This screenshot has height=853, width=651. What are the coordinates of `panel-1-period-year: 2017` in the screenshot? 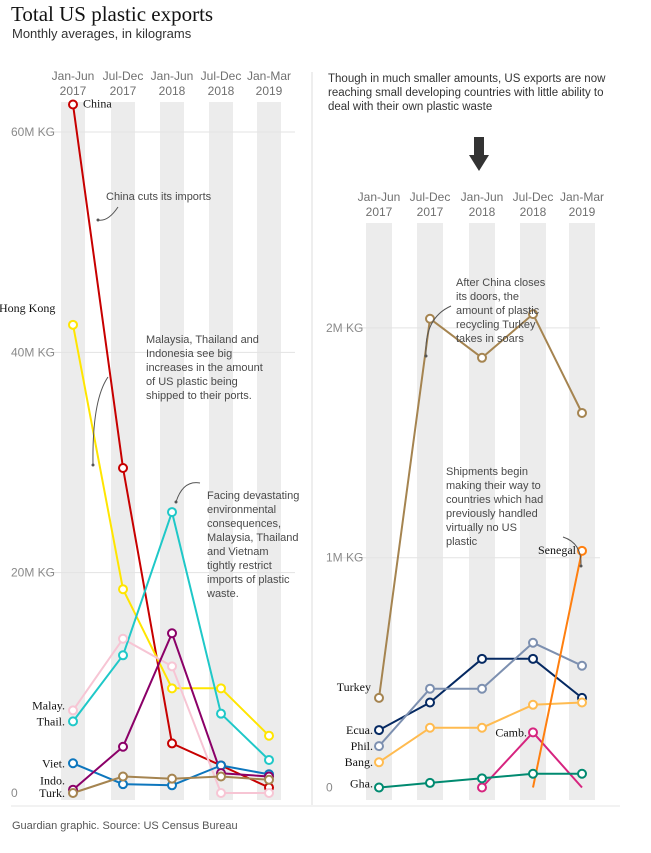 It's located at (73, 91).